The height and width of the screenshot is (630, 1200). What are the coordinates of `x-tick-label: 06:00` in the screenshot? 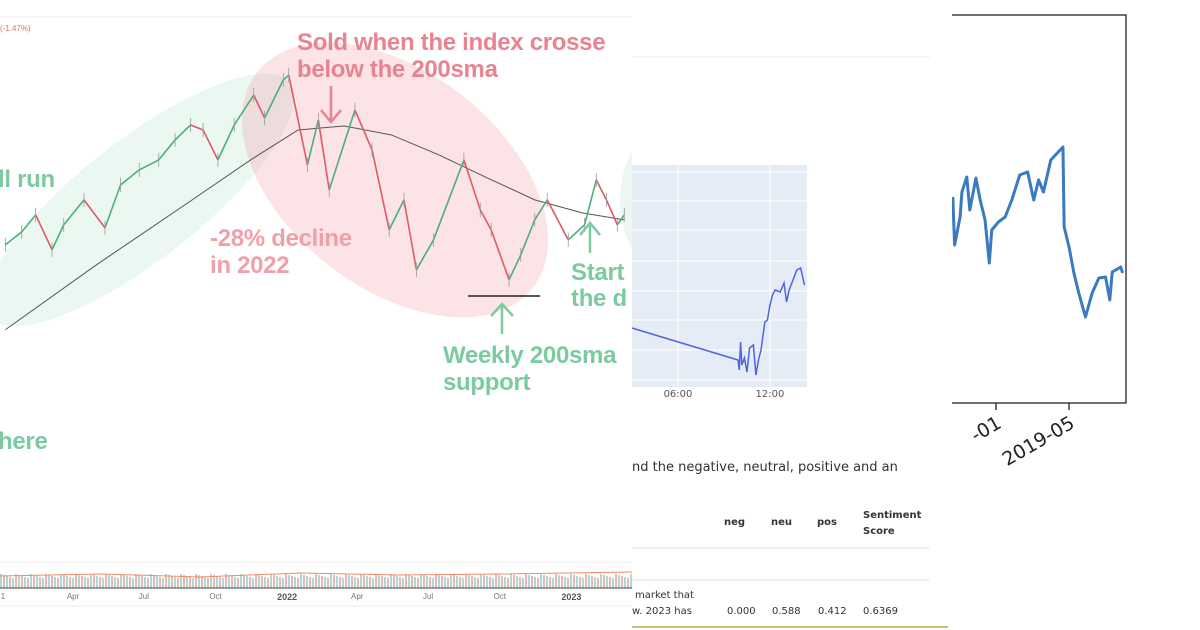 It's located at (678, 394).